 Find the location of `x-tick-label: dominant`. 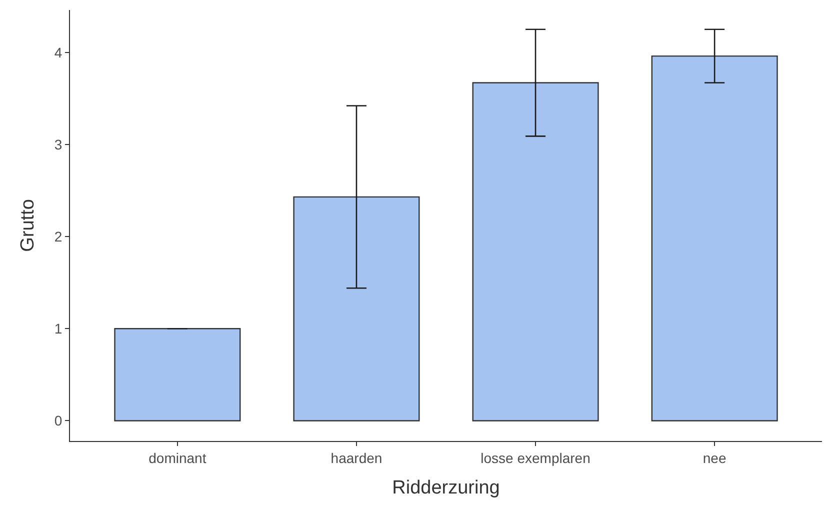

x-tick-label: dominant is located at coordinates (177, 458).